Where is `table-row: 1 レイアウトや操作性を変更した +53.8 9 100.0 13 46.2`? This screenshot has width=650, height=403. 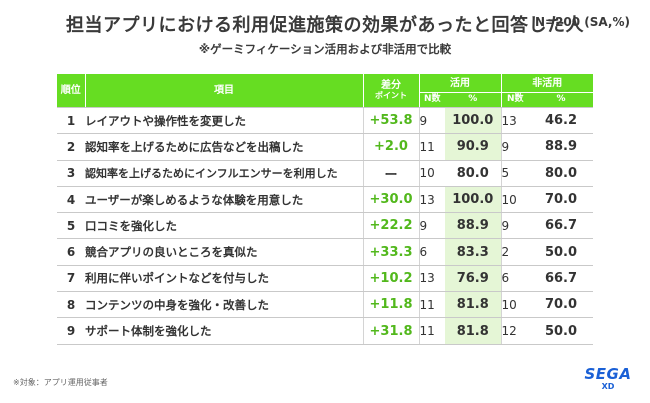
table-row: 1 レイアウトや操作性を変更した +53.8 9 100.0 13 46.2 is located at coordinates (325, 121).